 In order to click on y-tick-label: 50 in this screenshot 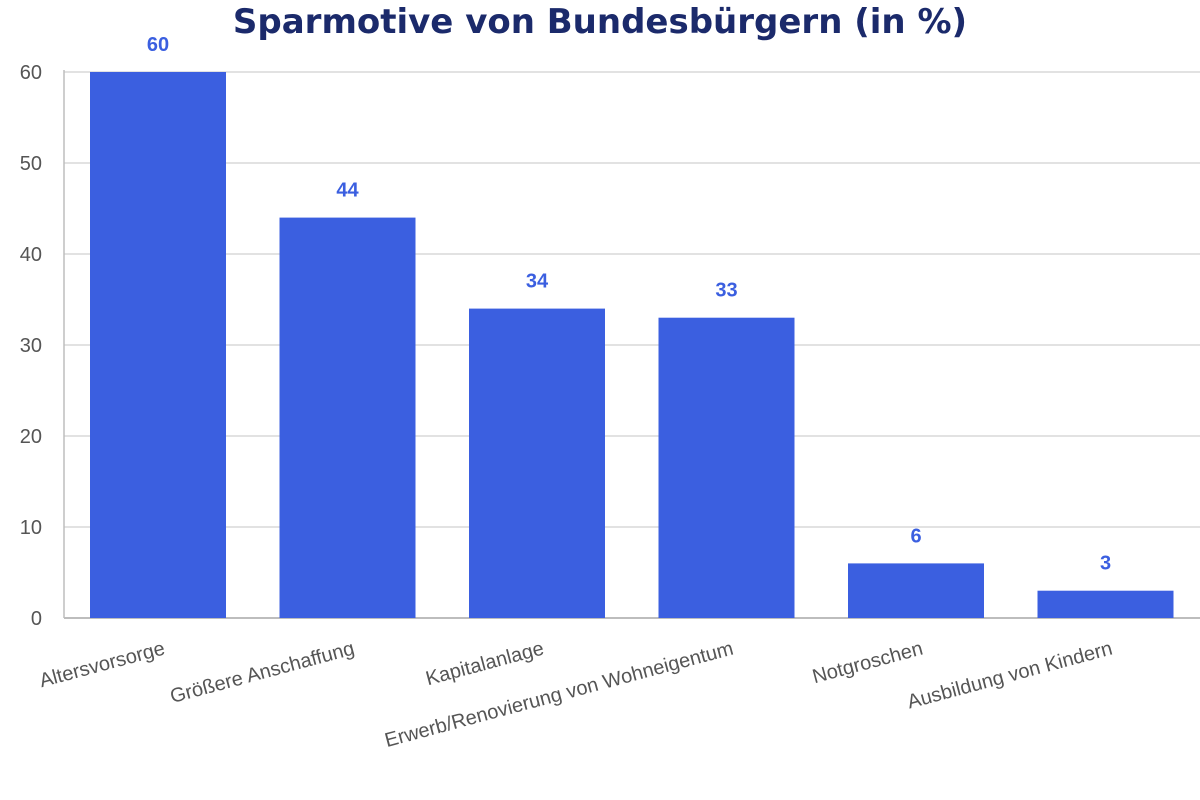, I will do `click(31, 164)`.